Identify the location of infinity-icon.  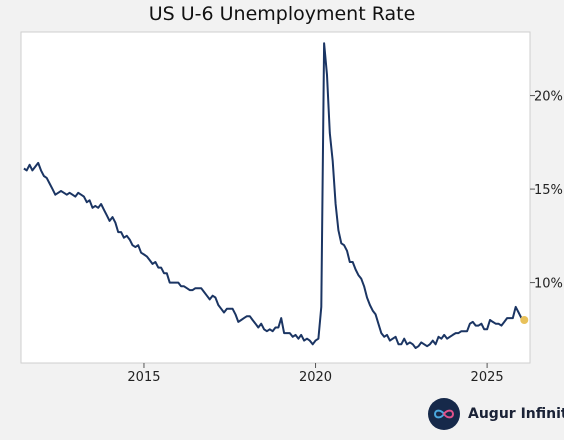
(444, 414).